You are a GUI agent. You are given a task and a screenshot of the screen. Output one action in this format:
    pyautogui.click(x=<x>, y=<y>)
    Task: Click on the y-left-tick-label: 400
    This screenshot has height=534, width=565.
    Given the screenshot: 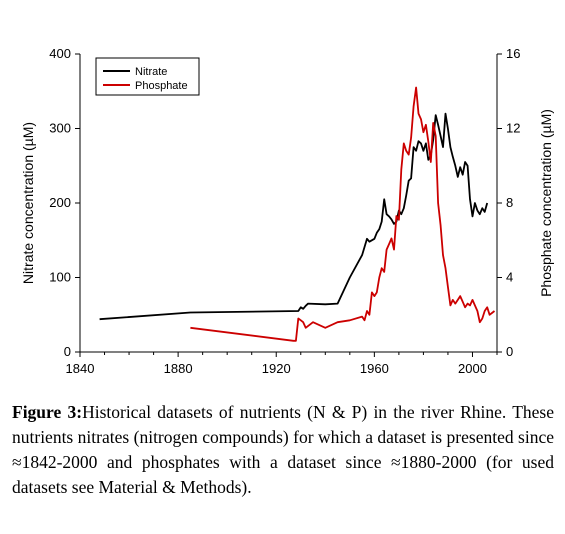 What is the action you would take?
    pyautogui.click(x=60, y=53)
    